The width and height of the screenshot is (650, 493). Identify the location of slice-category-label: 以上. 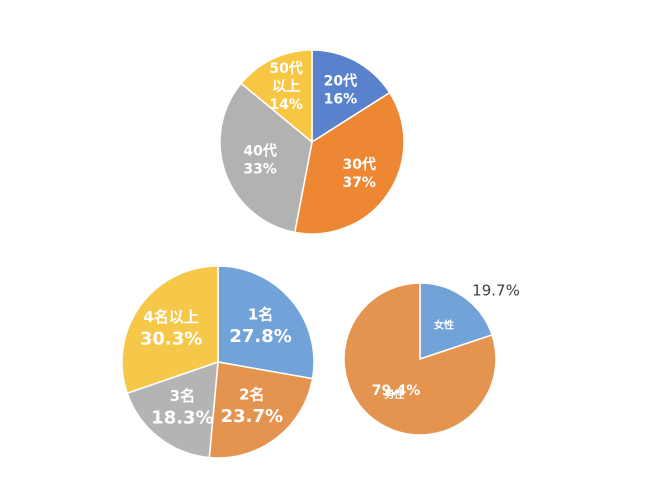
(286, 87).